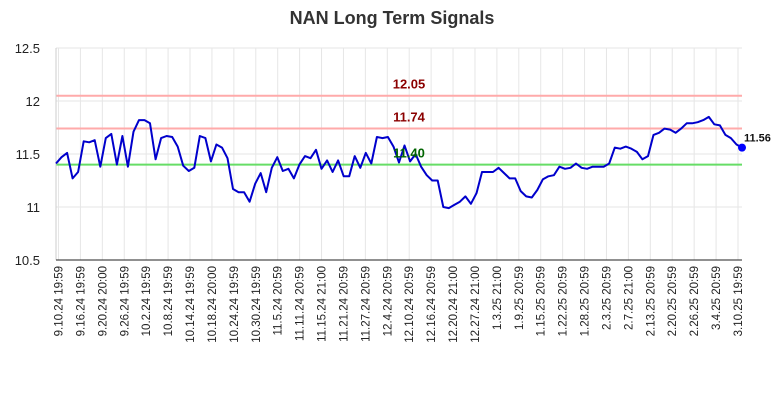  What do you see at coordinates (742, 147) in the screenshot?
I see `last-point-marker` at bounding box center [742, 147].